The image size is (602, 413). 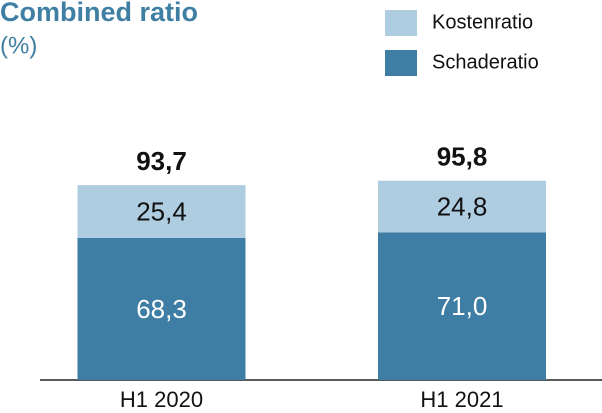 I want to click on value-label: 24,8, so click(x=462, y=206).